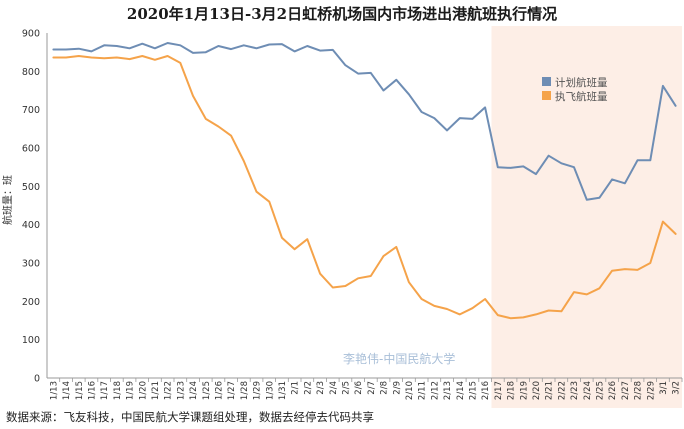 The image size is (684, 429). Describe the element at coordinates (537, 390) in the screenshot. I see `x-tick-label: 2/20` at that location.